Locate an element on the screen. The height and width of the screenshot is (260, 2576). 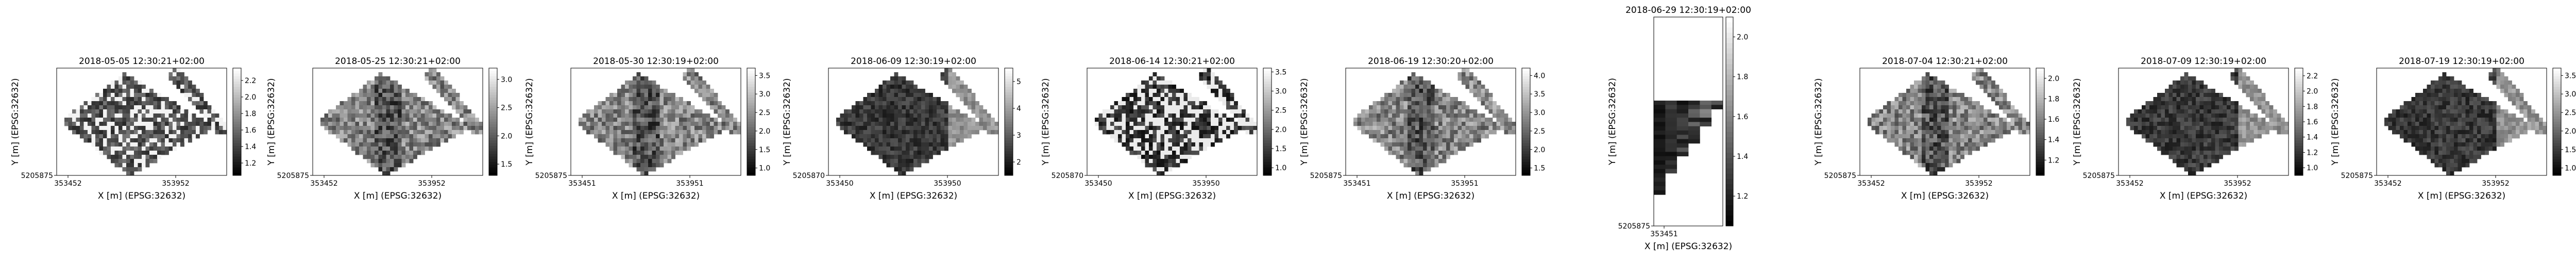
colorbar-tick-label: 2.0 is located at coordinates (2053, 79).